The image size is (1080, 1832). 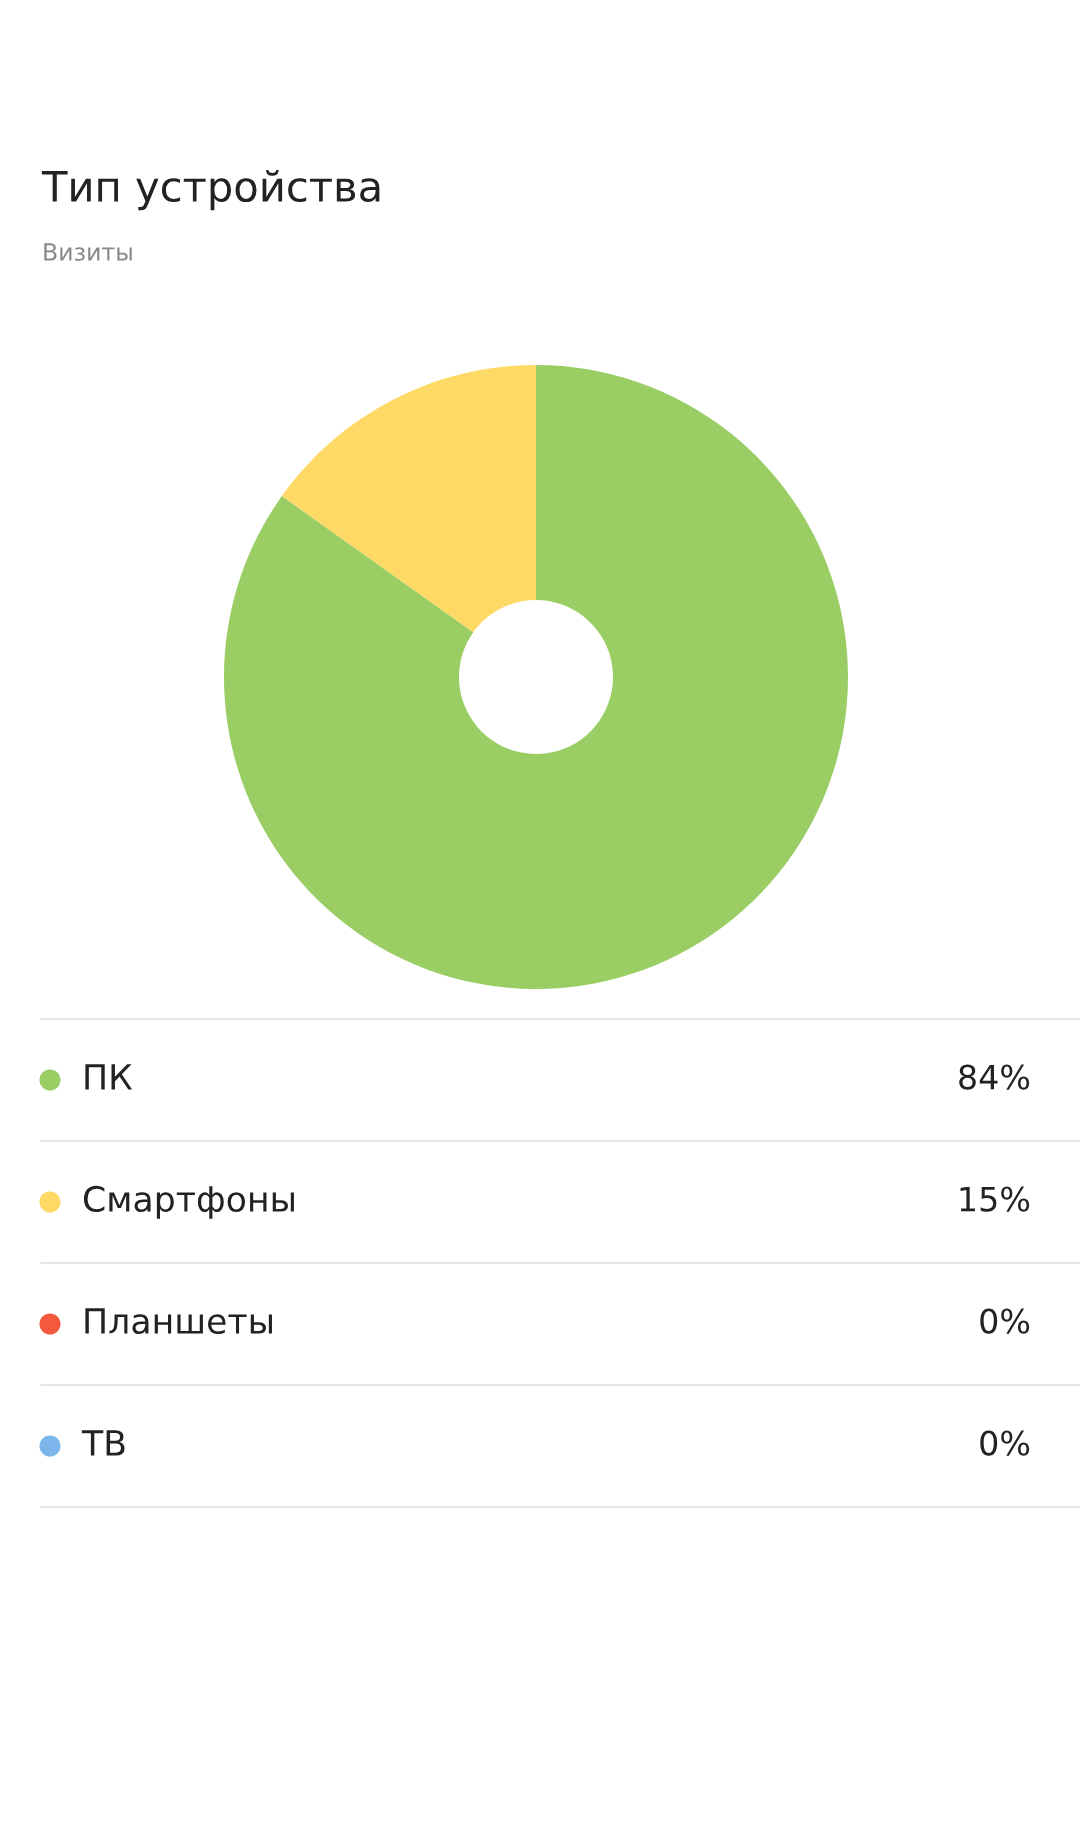 I want to click on data-label: 84%, so click(x=994, y=1077).